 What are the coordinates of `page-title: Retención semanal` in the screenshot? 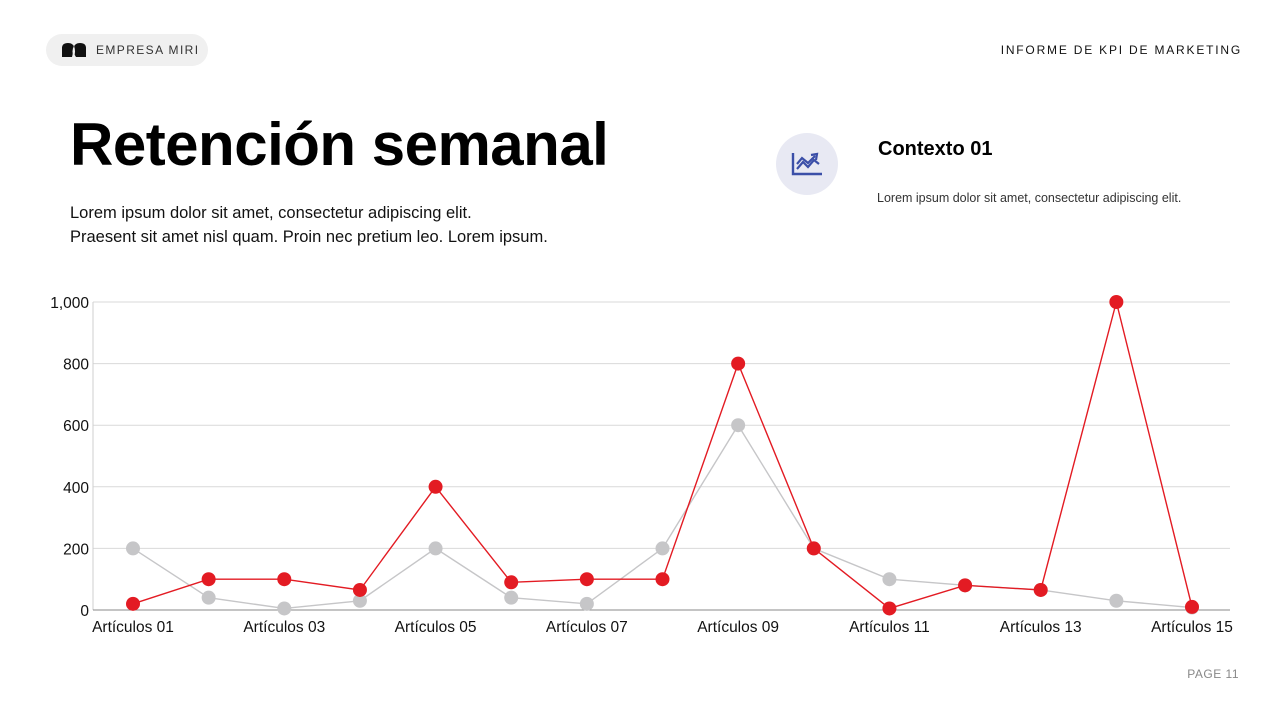 It's located at (339, 144).